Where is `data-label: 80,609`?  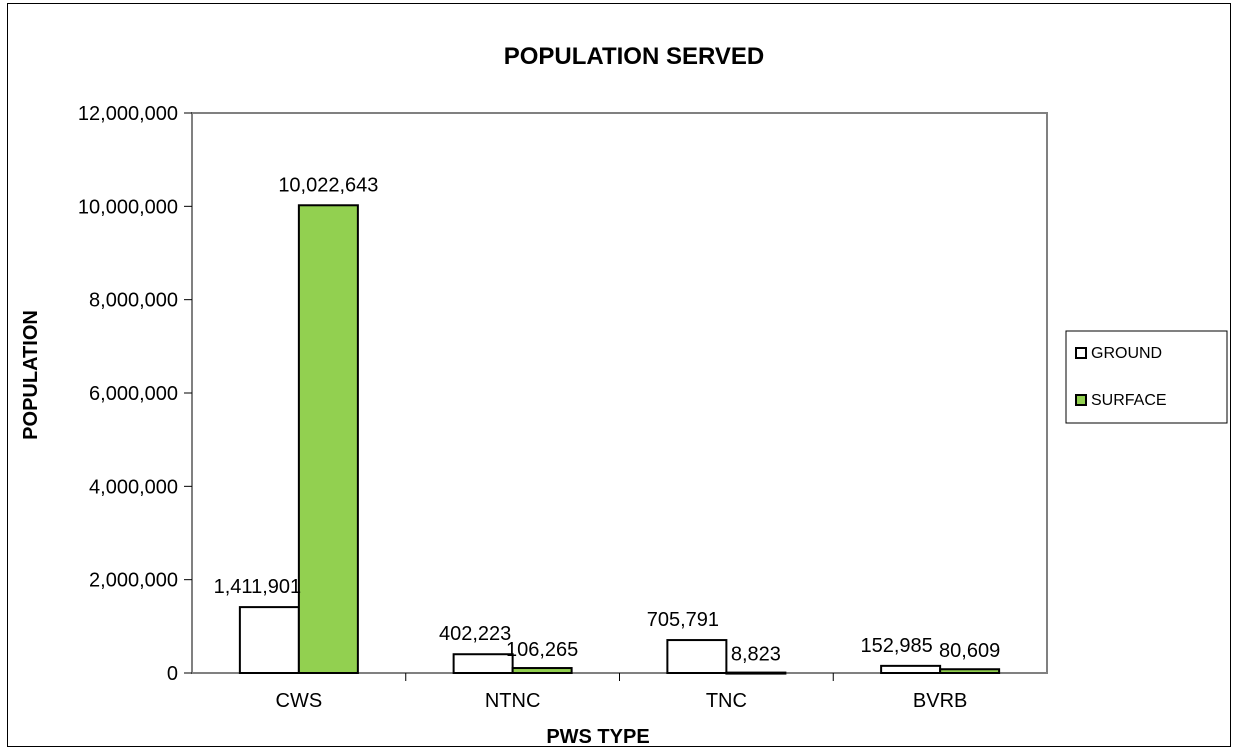
data-label: 80,609 is located at coordinates (969, 651).